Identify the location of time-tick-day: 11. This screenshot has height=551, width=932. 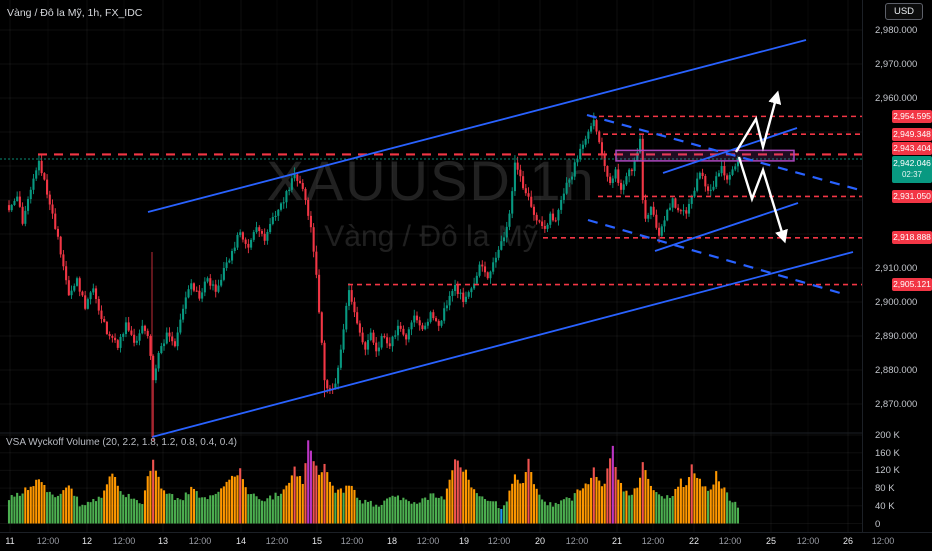
(10, 541).